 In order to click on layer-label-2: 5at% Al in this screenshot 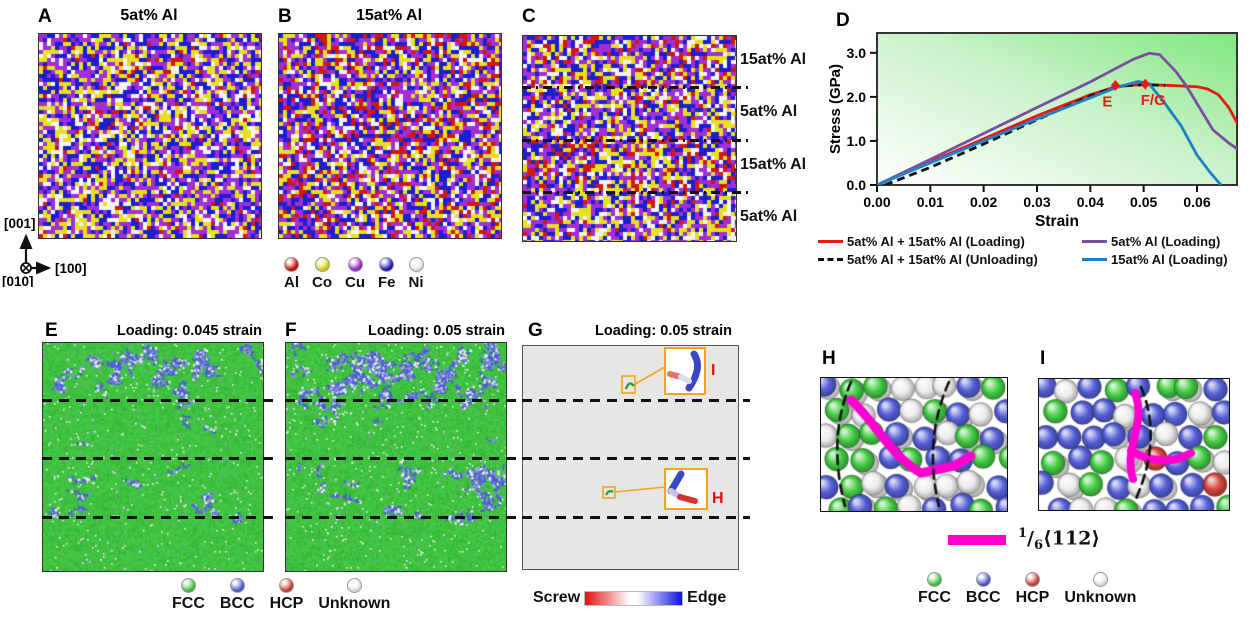, I will do `click(769, 111)`.